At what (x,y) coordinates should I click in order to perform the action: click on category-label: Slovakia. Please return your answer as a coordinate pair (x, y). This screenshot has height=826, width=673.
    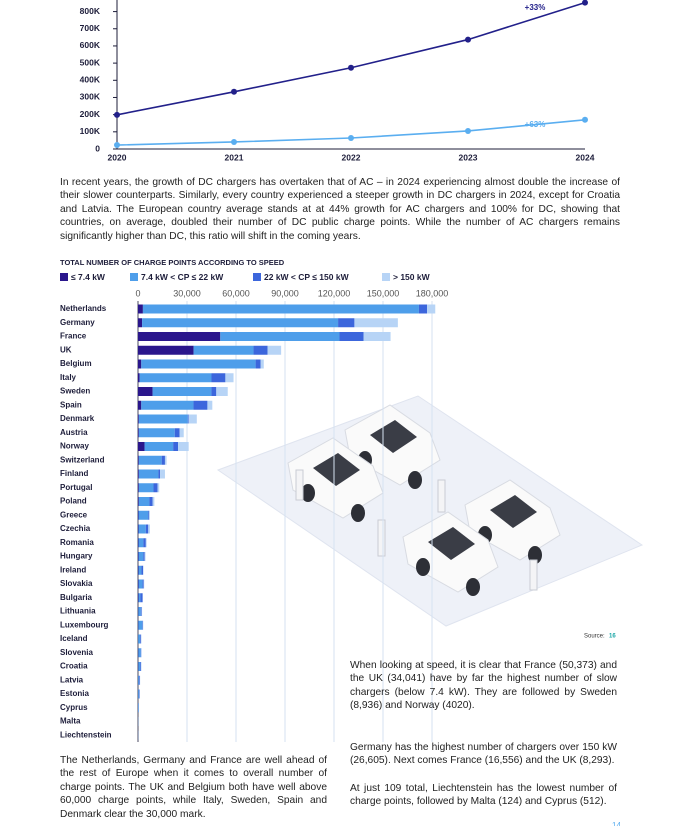
    Looking at the image, I should click on (76, 583).